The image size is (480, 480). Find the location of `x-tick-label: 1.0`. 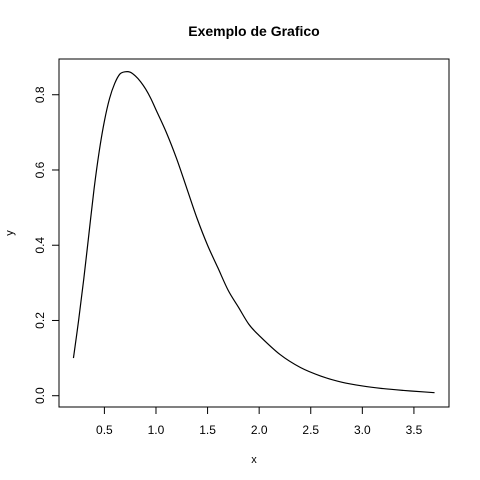

x-tick-label: 1.0 is located at coordinates (156, 430).